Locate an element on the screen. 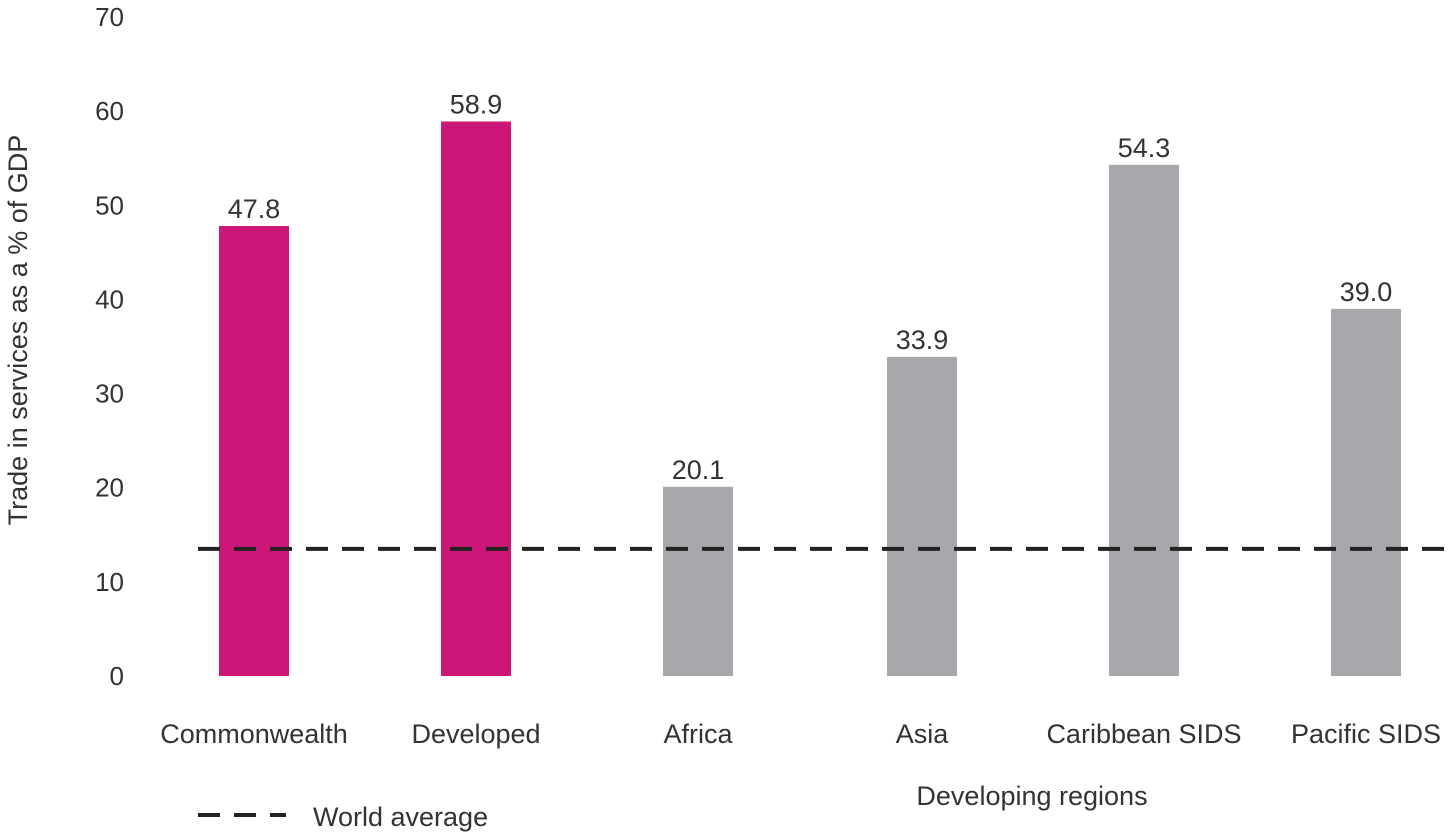 This screenshot has width=1450, height=833. category-label: Developed is located at coordinates (475, 734).